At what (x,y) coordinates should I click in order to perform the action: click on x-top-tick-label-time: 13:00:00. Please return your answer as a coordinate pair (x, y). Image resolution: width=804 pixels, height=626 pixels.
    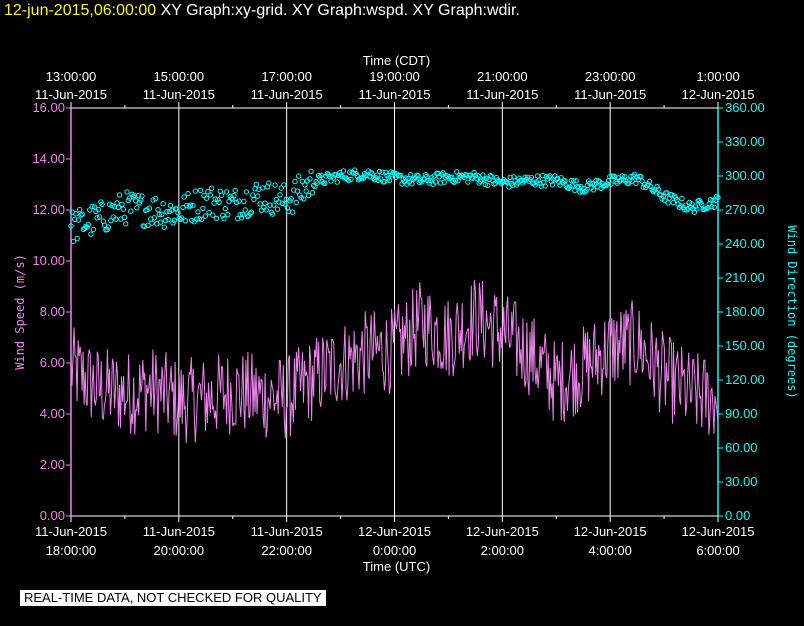
    Looking at the image, I should click on (71, 76).